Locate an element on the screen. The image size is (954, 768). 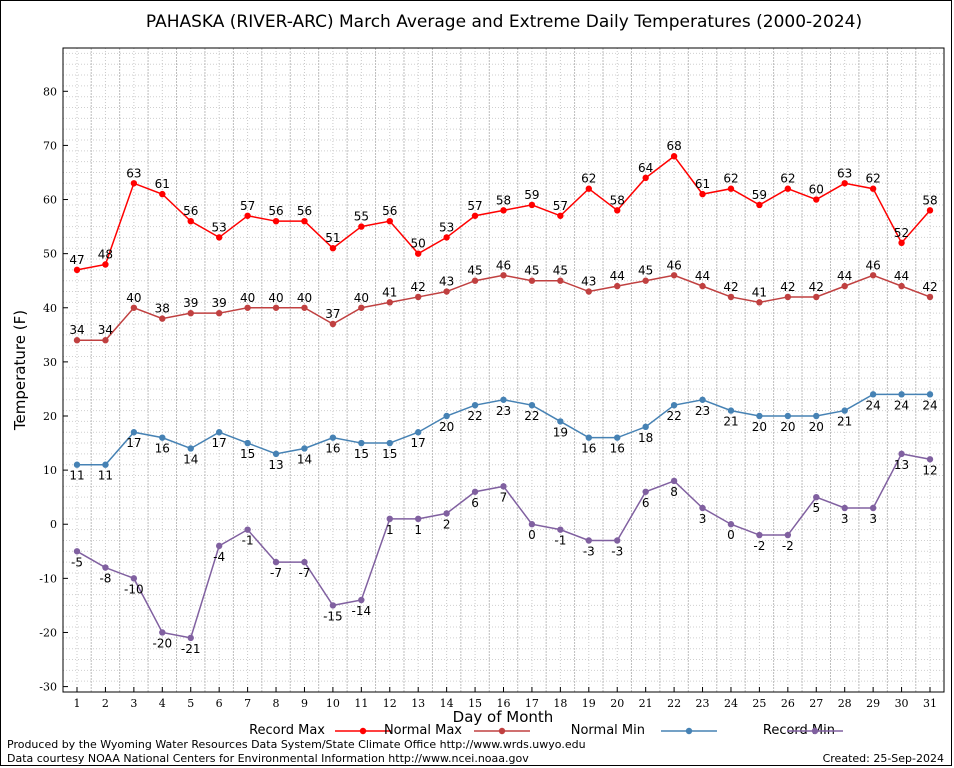
normal-max-data-label: 38 is located at coordinates (162, 309).